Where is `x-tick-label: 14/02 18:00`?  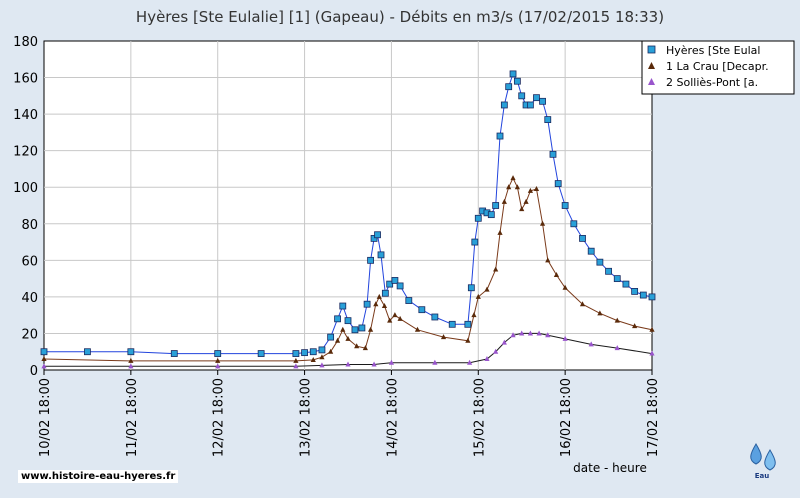 x-tick-label: 14/02 18:00 is located at coordinates (392, 417).